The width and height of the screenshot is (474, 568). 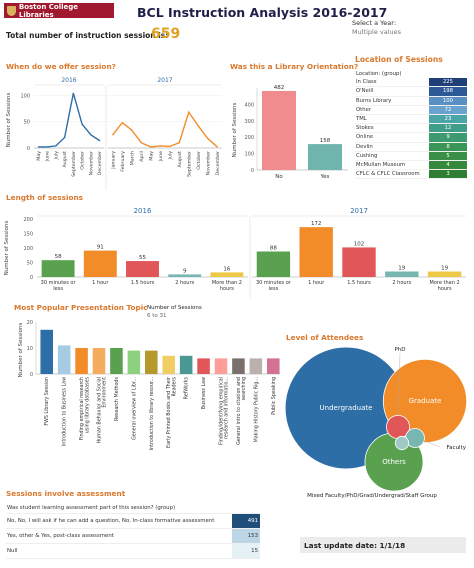 I want to click on assessment-category: Null, so click(x=12, y=551).